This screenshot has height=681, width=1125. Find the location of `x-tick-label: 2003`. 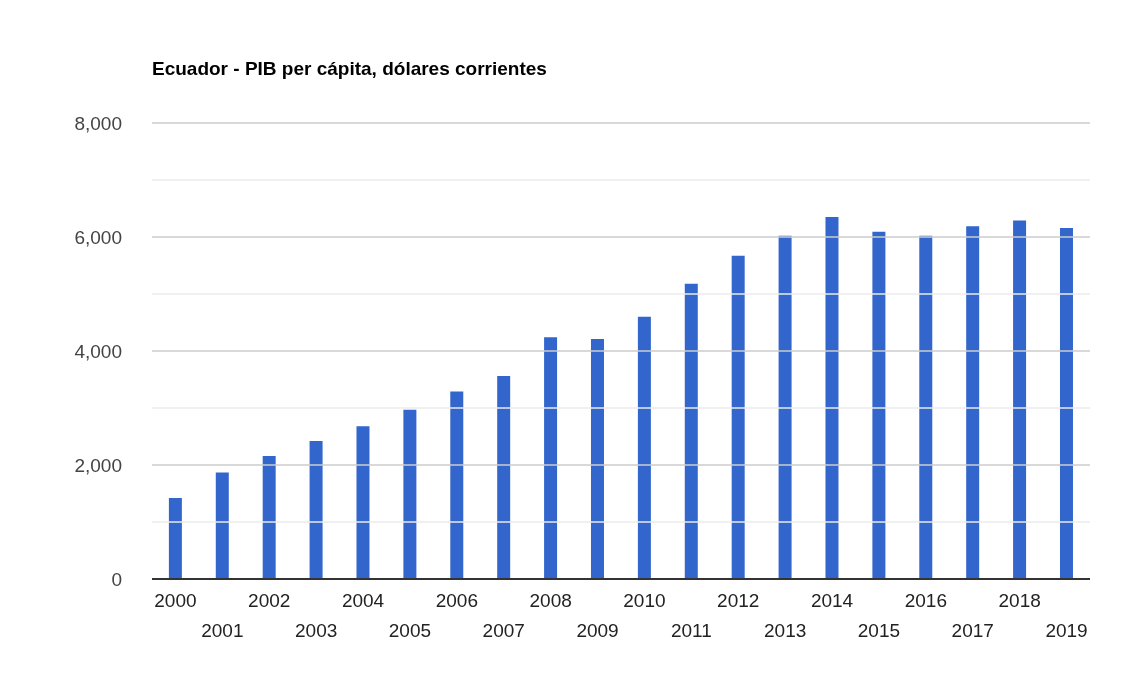

x-tick-label: 2003 is located at coordinates (316, 630).